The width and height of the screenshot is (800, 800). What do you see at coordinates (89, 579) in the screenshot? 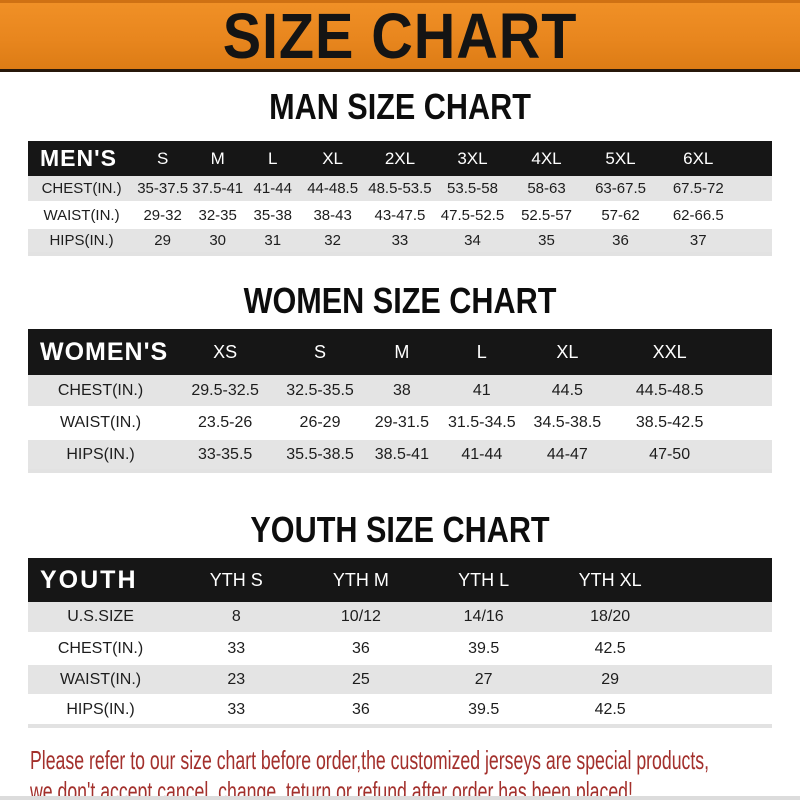
I see `table-title-cell: YOUTH` at bounding box center [89, 579].